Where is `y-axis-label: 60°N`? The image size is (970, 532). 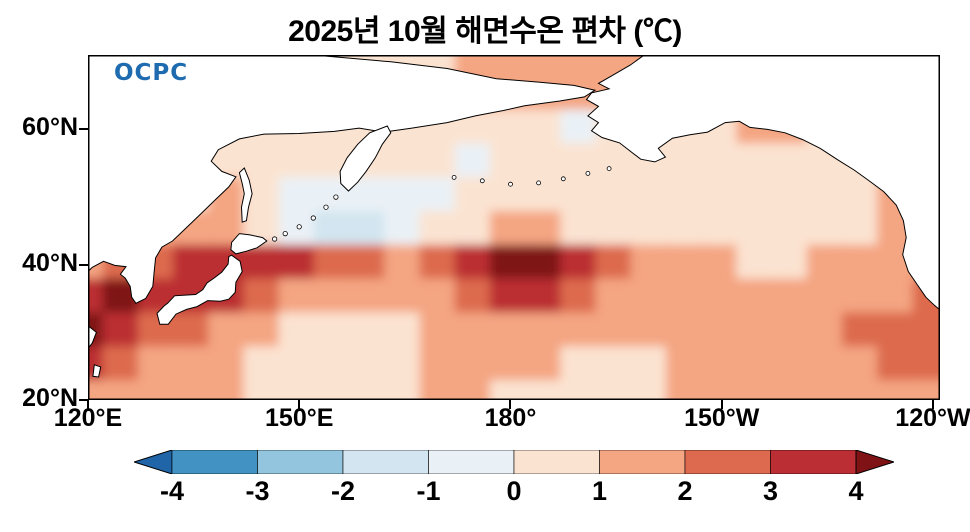 y-axis-label: 60°N is located at coordinates (50, 127).